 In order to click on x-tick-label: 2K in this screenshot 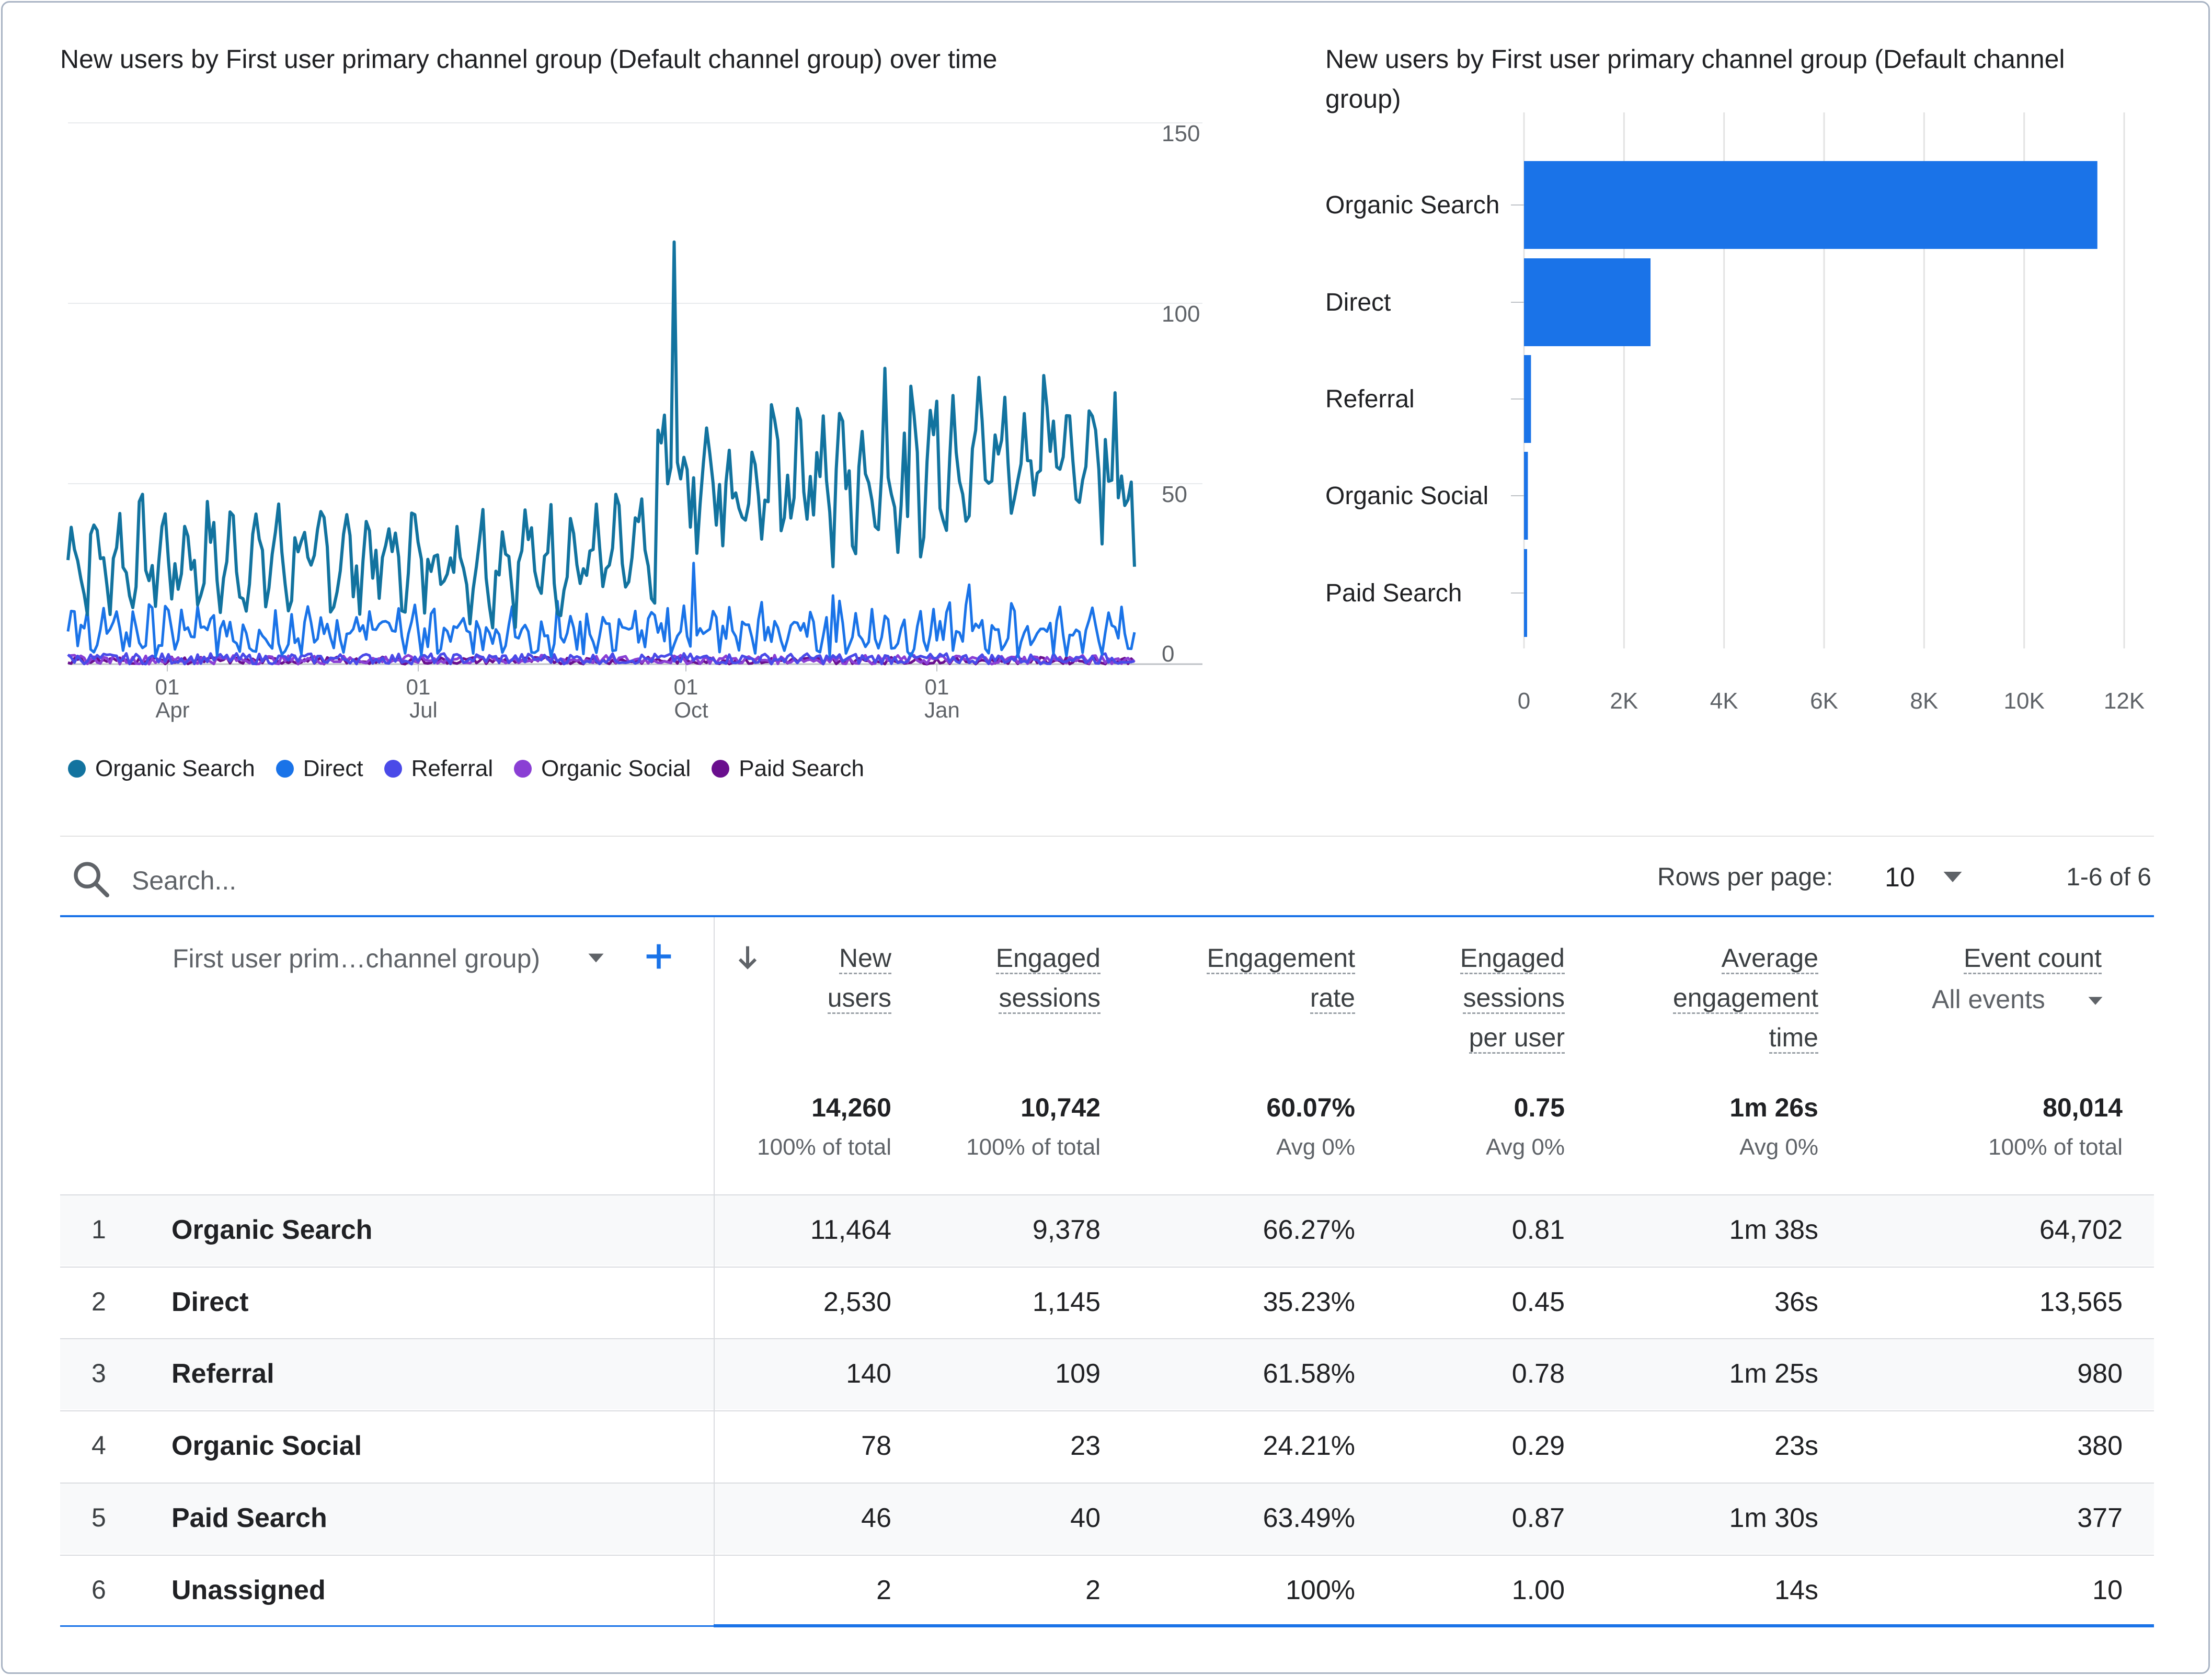, I will do `click(1624, 701)`.